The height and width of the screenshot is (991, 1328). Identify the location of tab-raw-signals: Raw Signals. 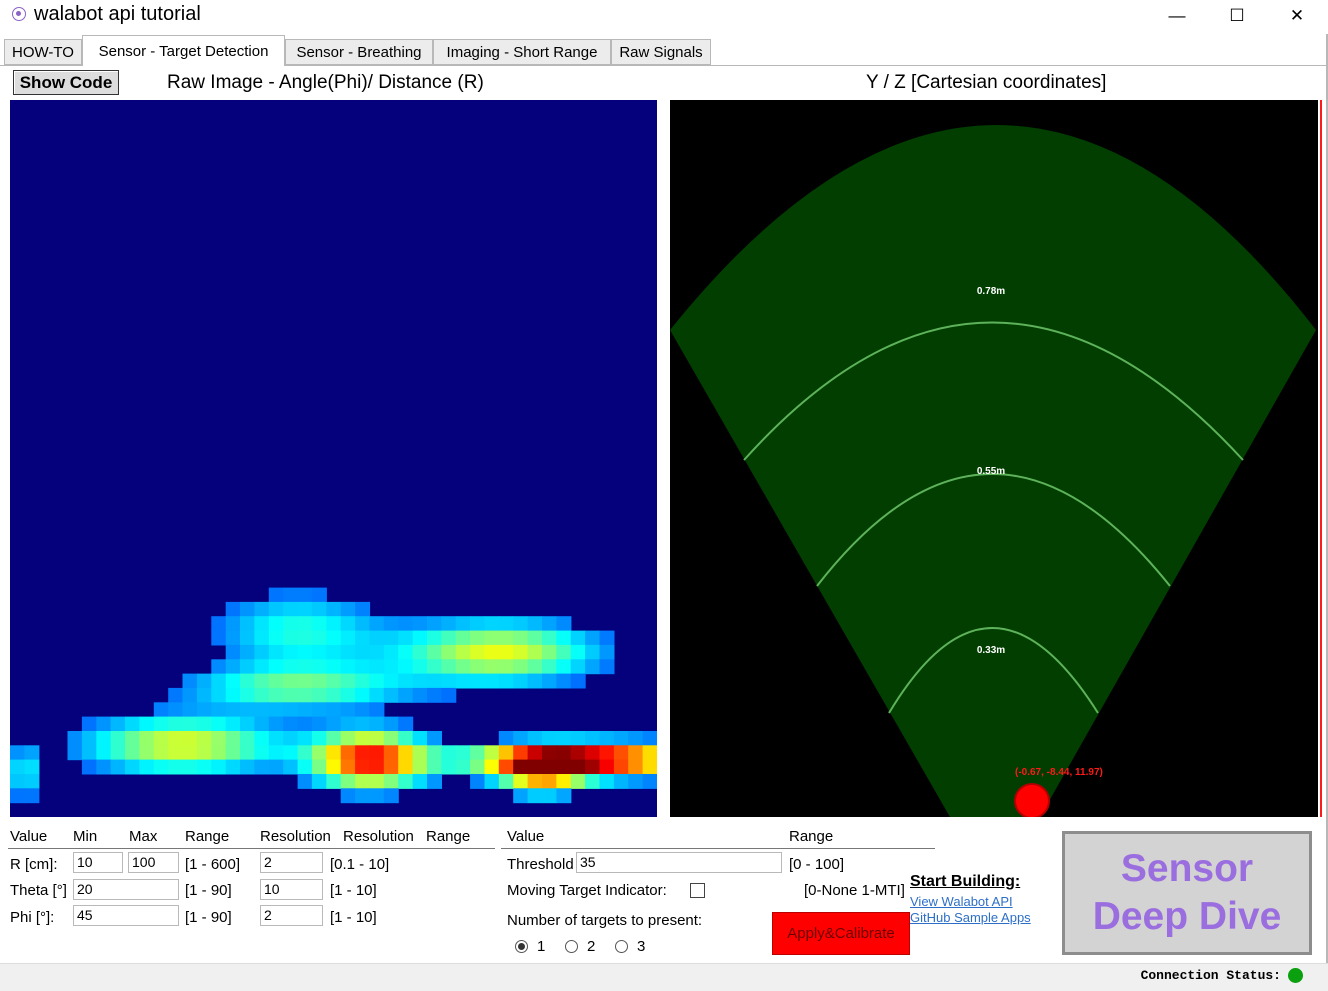
(661, 52).